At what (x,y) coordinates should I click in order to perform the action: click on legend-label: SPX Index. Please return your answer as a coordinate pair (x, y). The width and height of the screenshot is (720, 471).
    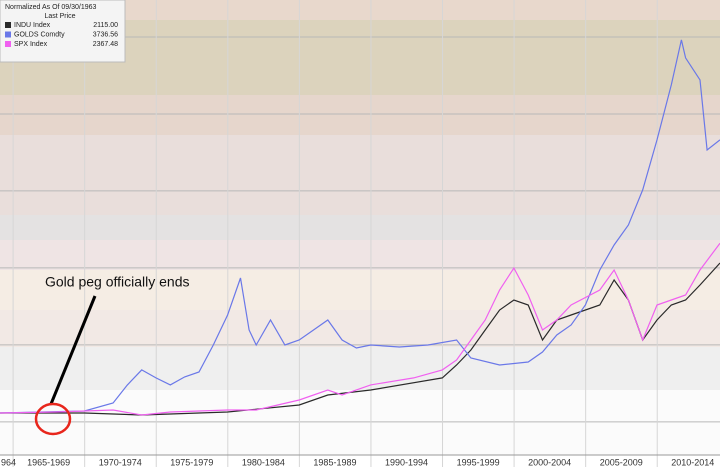
    Looking at the image, I should click on (31, 44).